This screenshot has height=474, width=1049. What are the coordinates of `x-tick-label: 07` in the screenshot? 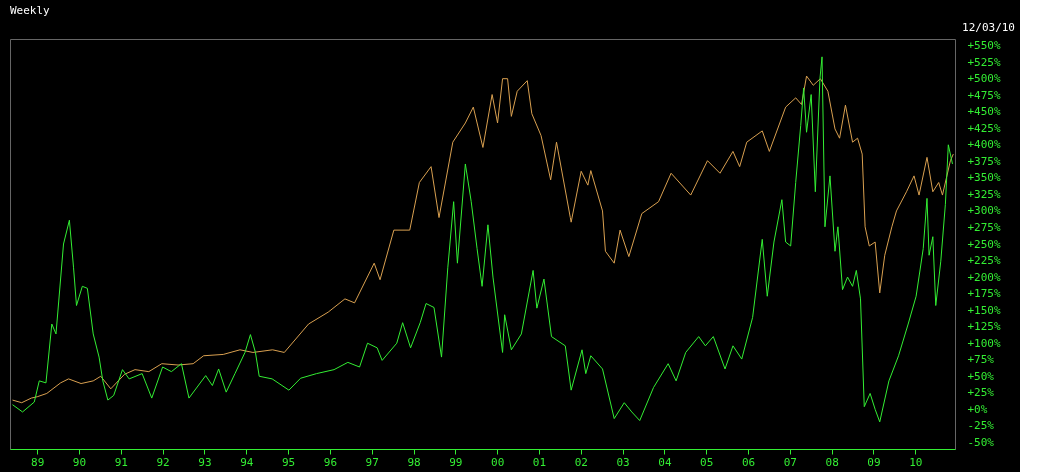 It's located at (790, 462).